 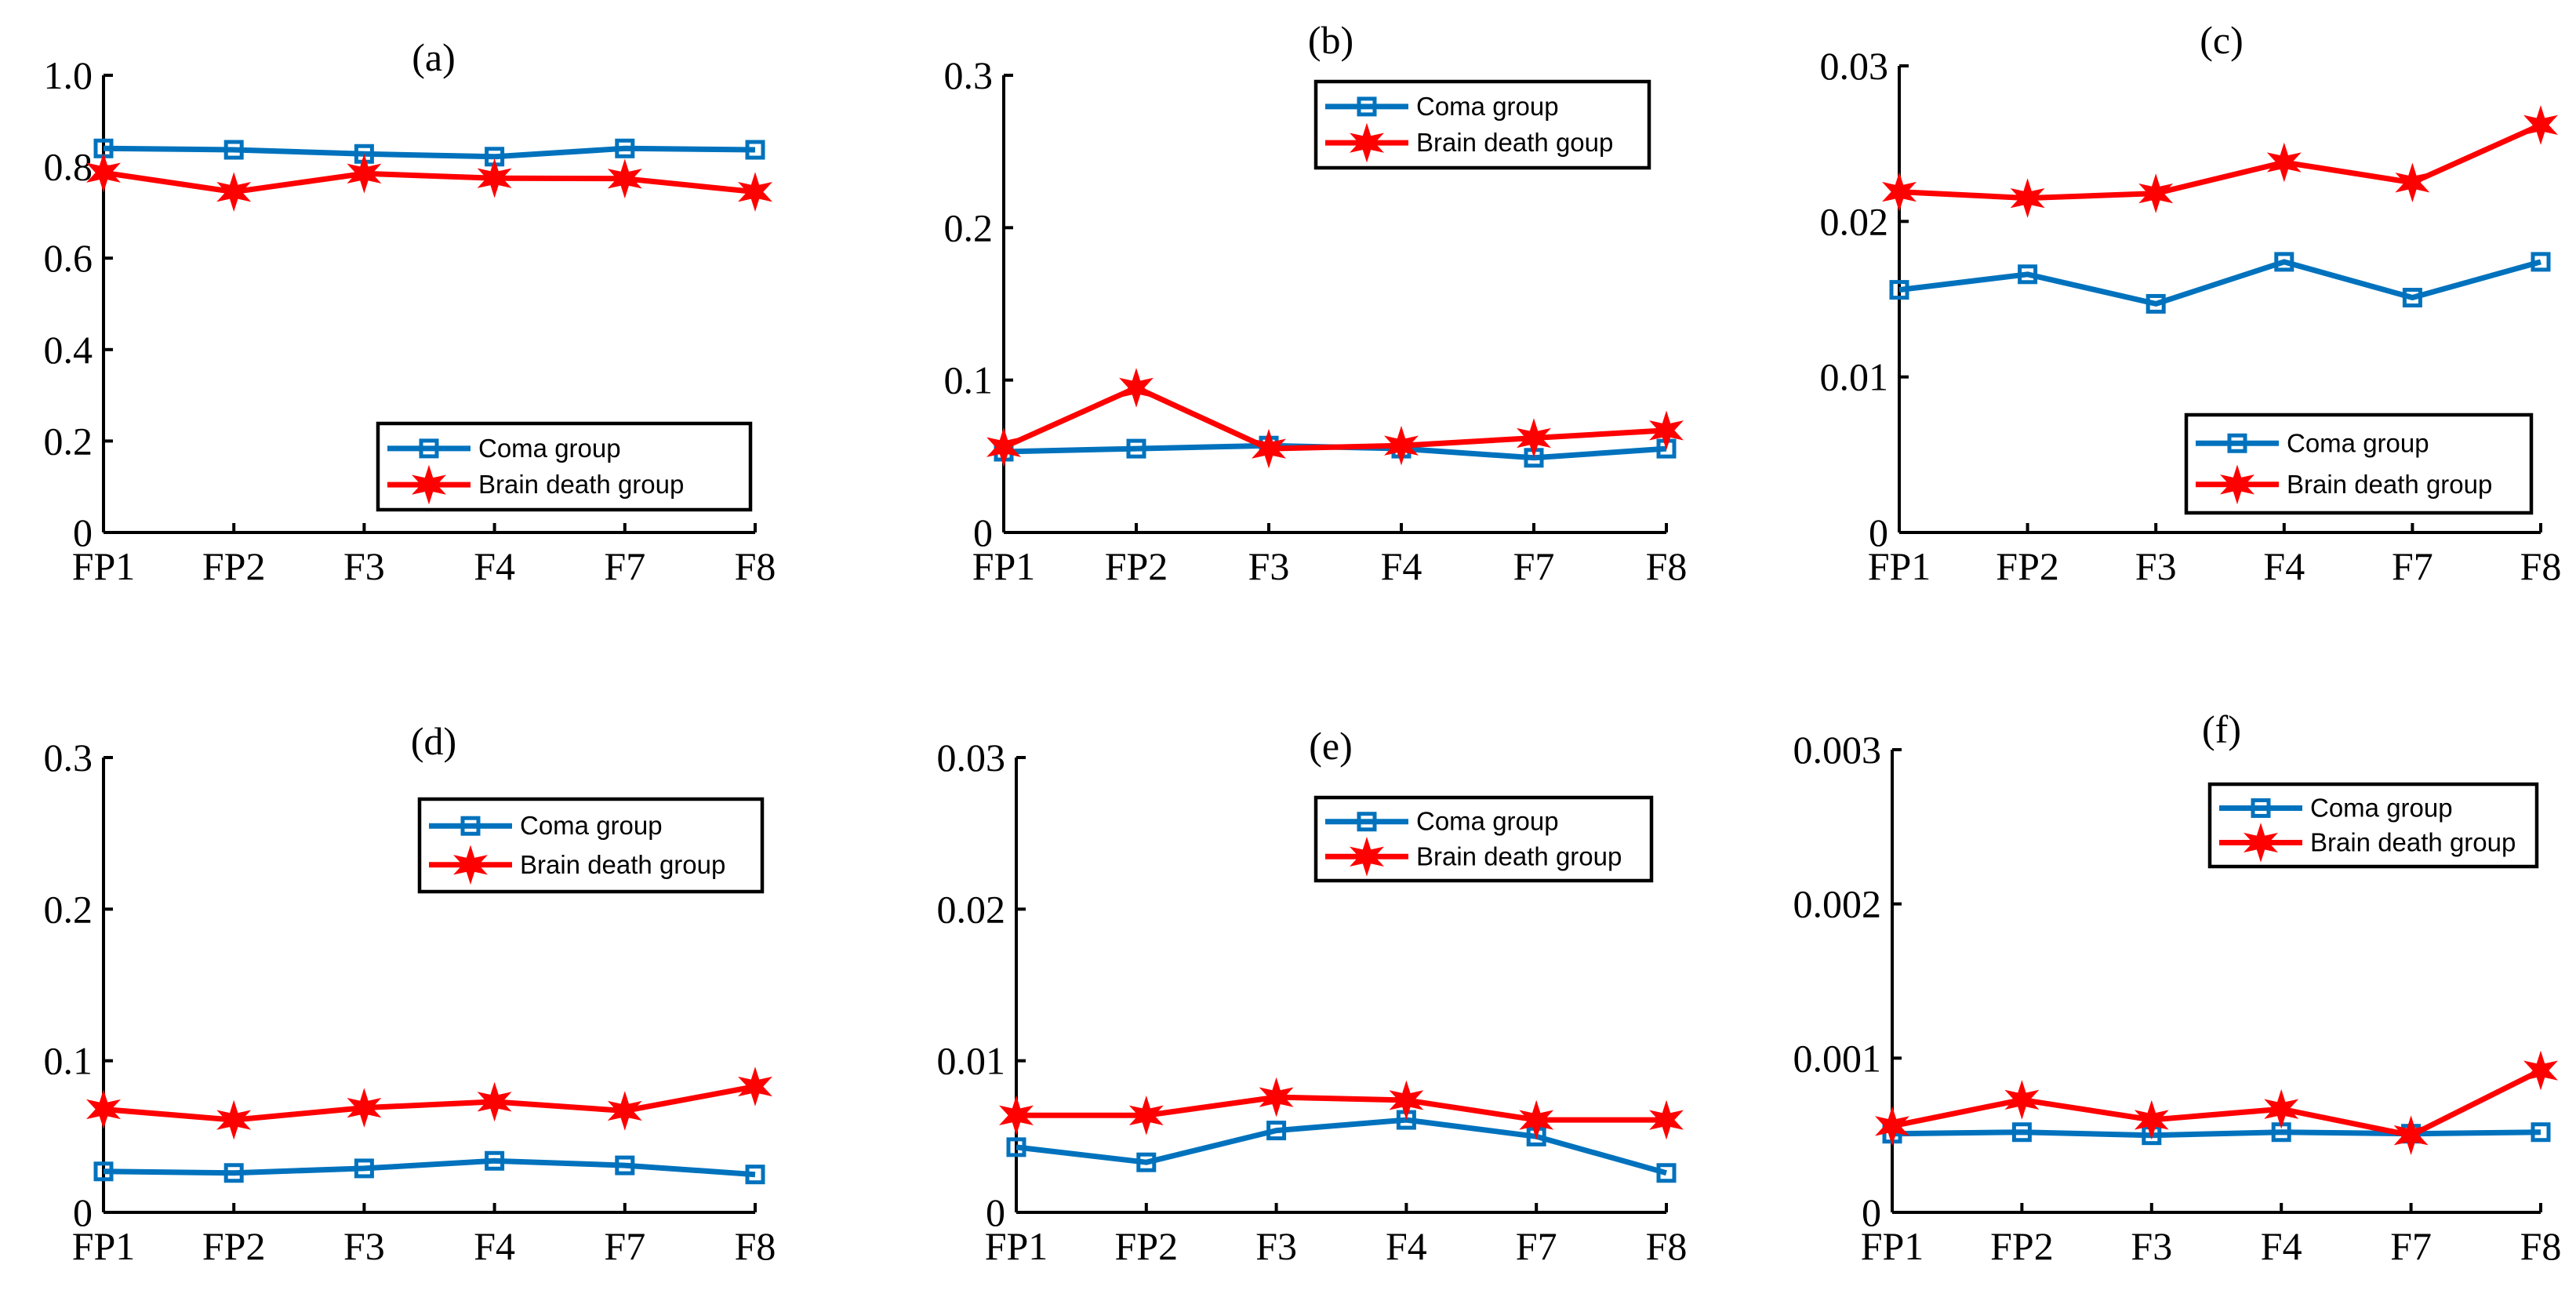 I want to click on panel-title: (f), so click(x=2221, y=729).